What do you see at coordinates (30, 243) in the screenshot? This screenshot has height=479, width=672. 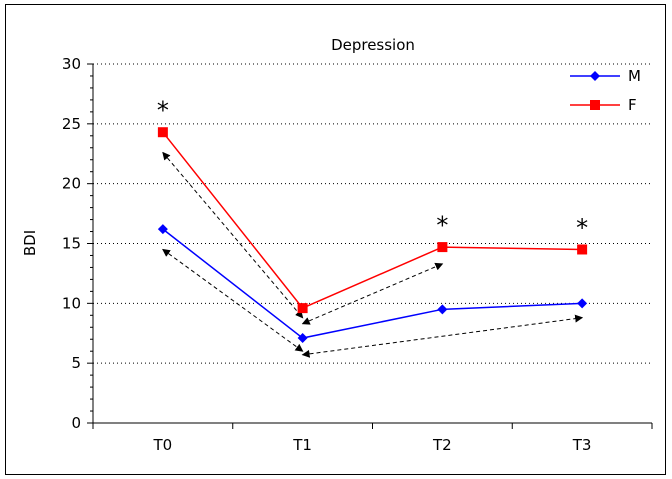 I see `y-axis-label: BDI` at bounding box center [30, 243].